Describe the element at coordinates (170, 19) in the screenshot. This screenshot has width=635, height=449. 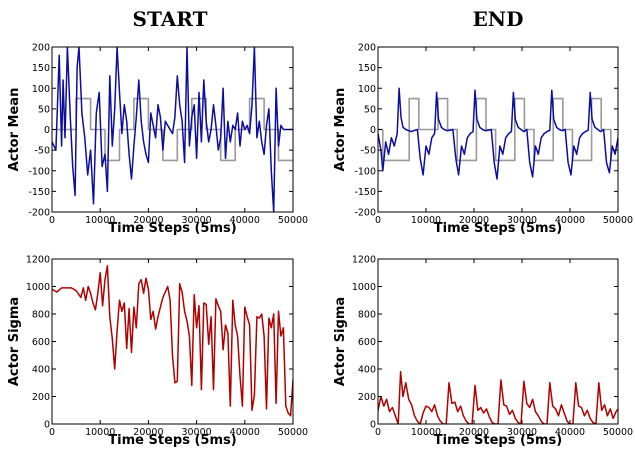
I see `column-title-start: START` at that location.